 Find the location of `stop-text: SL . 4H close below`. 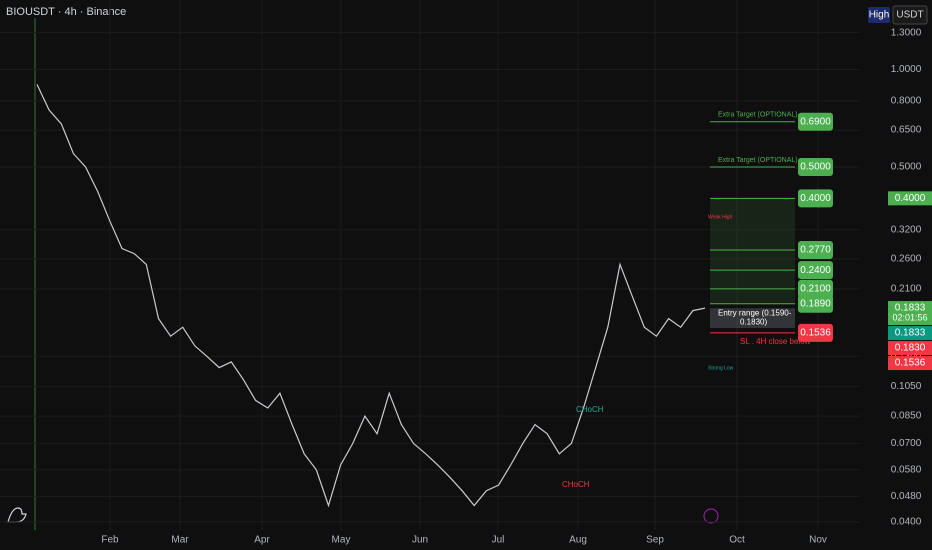

stop-text: SL . 4H close below is located at coordinates (775, 341).